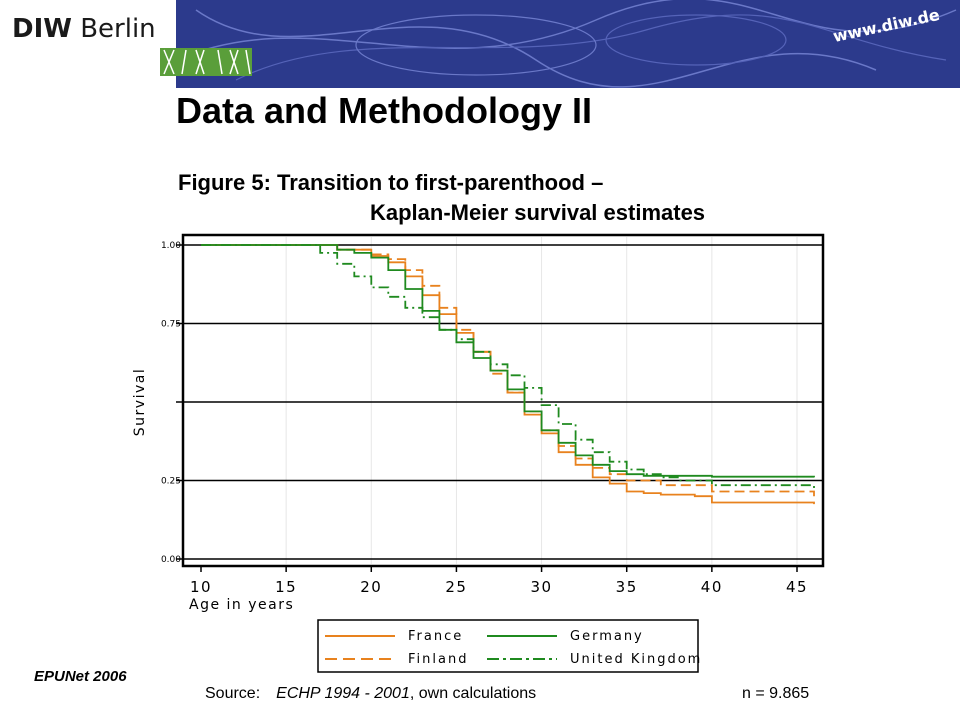  What do you see at coordinates (776, 693) in the screenshot?
I see `sample-size: n = 9.865` at bounding box center [776, 693].